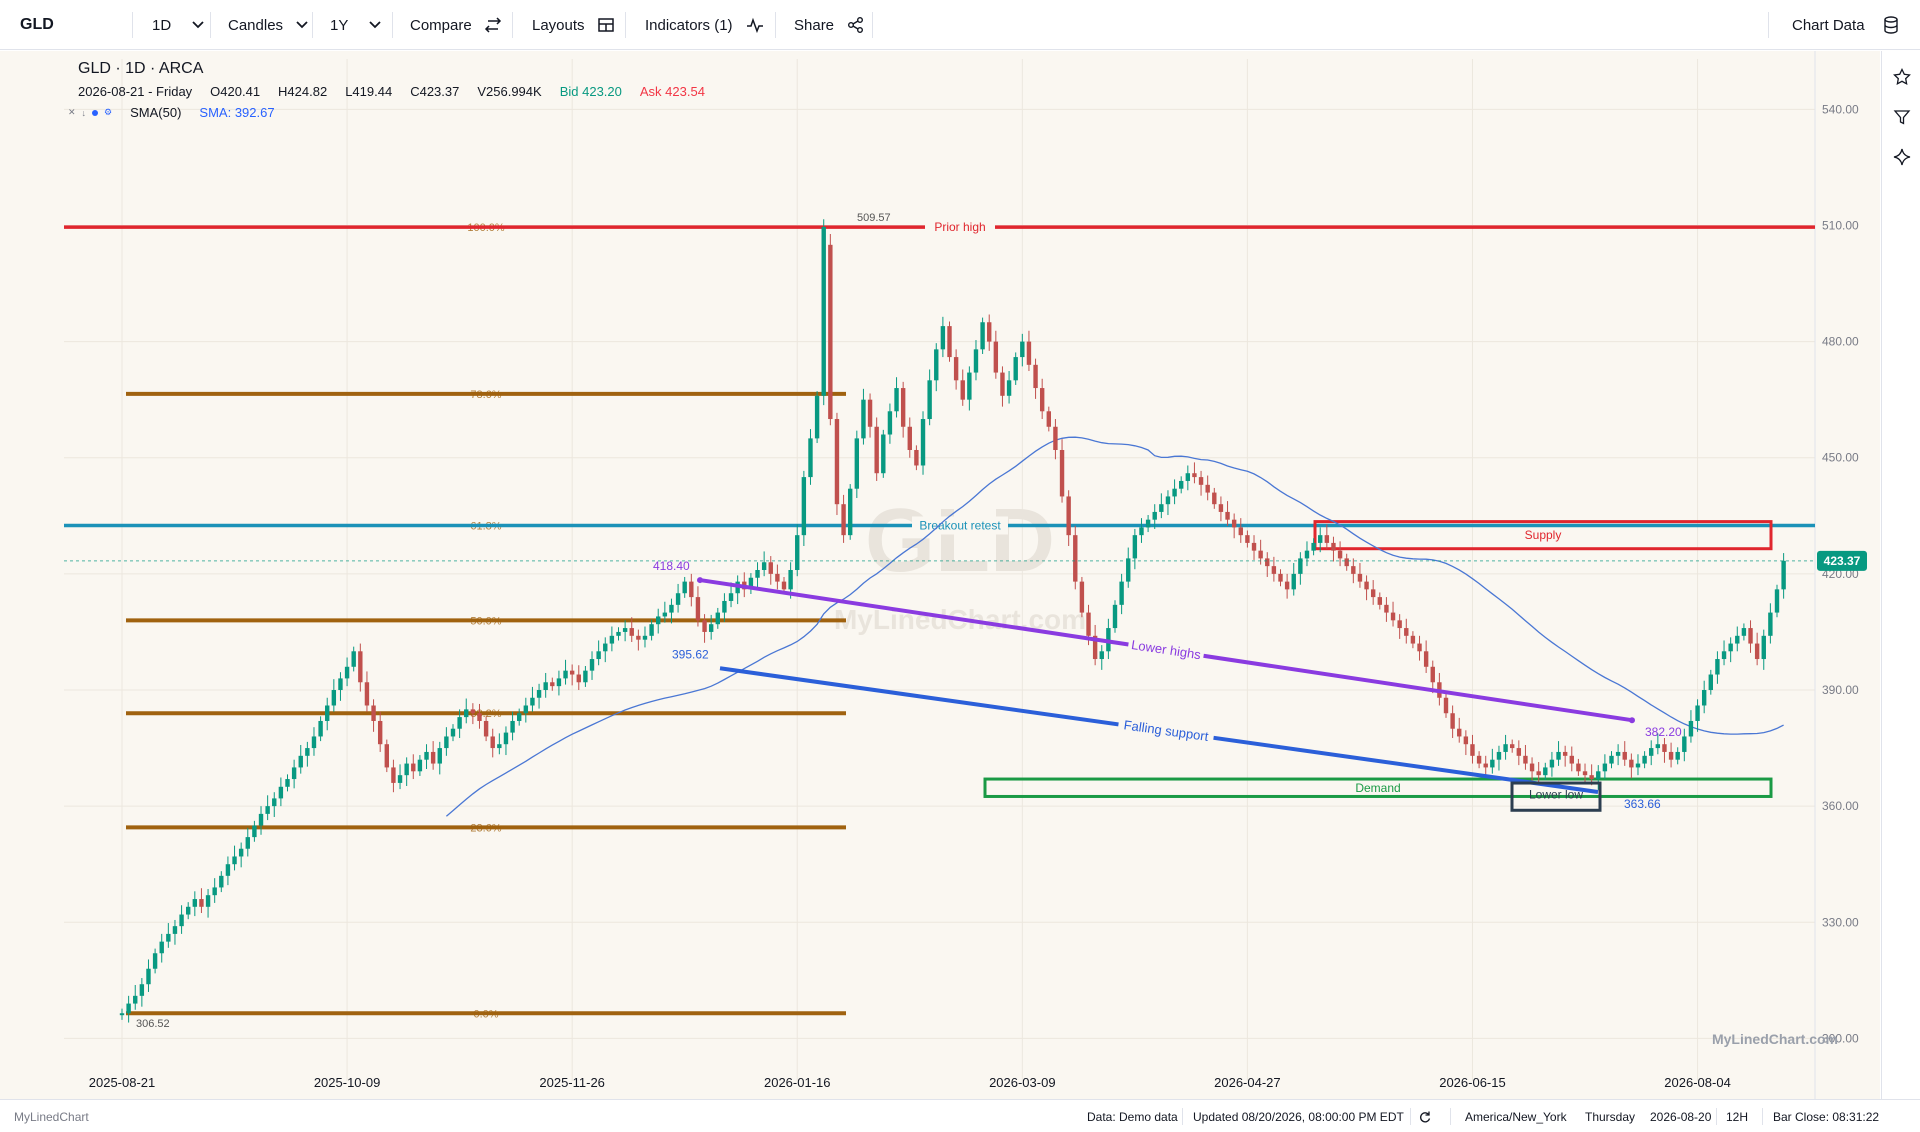 The height and width of the screenshot is (1132, 1920). Describe the element at coordinates (357, 25) in the screenshot. I see `range-dropdown: 1Y` at that location.